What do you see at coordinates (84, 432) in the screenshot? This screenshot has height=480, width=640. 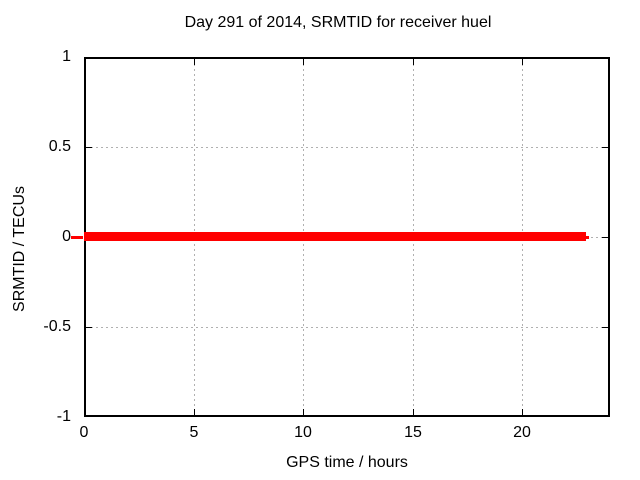 I see `x-tick-label: 0` at bounding box center [84, 432].